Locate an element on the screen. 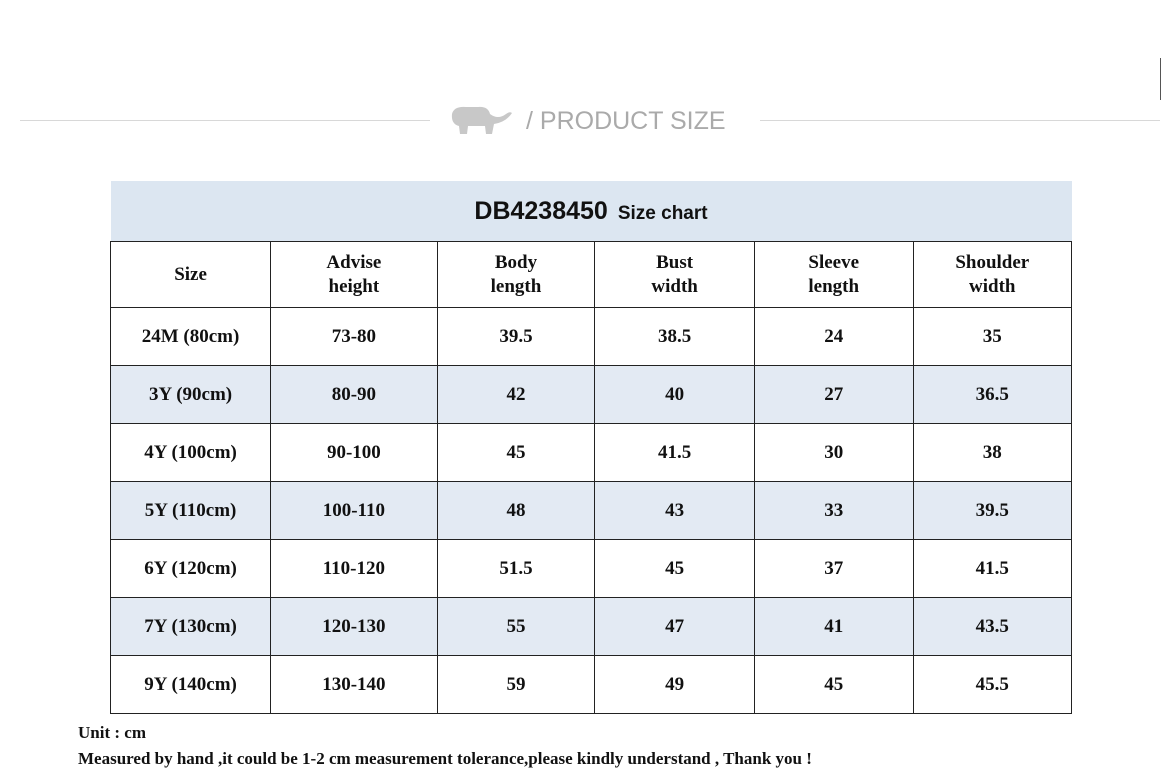  column-header: Body length is located at coordinates (516, 274).